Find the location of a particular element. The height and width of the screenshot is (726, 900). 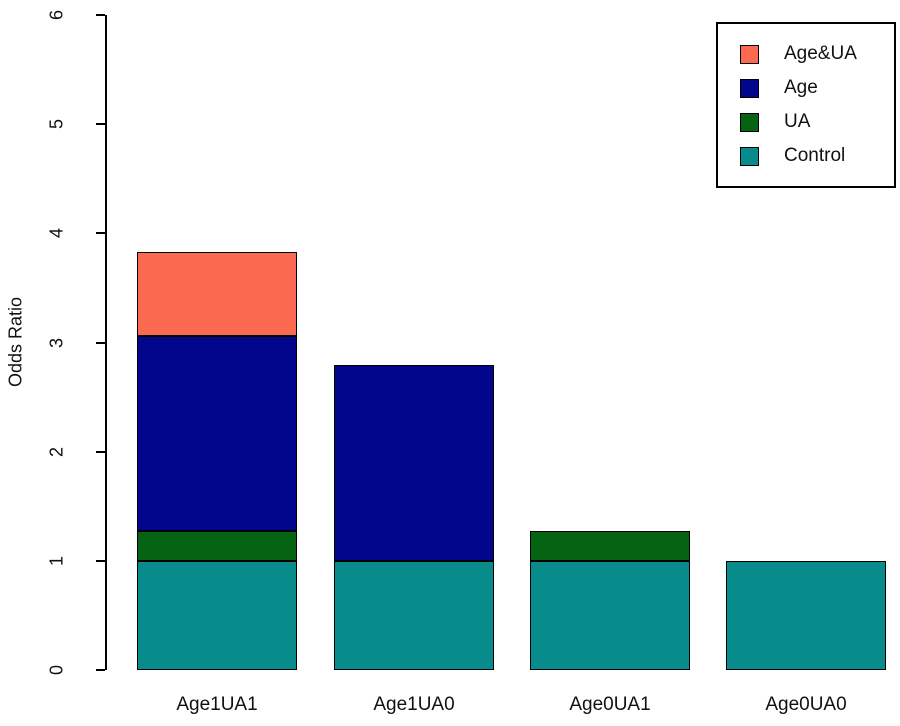

x-label-age1ua0: Age1UA0 is located at coordinates (414, 704).